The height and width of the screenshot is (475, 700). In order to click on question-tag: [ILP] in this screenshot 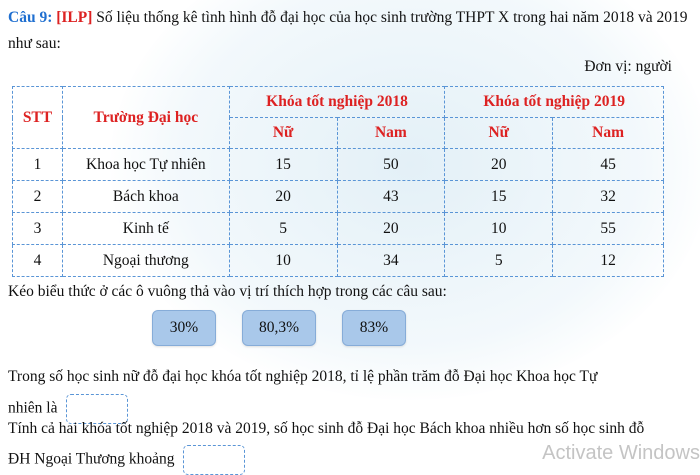, I will do `click(74, 17)`.